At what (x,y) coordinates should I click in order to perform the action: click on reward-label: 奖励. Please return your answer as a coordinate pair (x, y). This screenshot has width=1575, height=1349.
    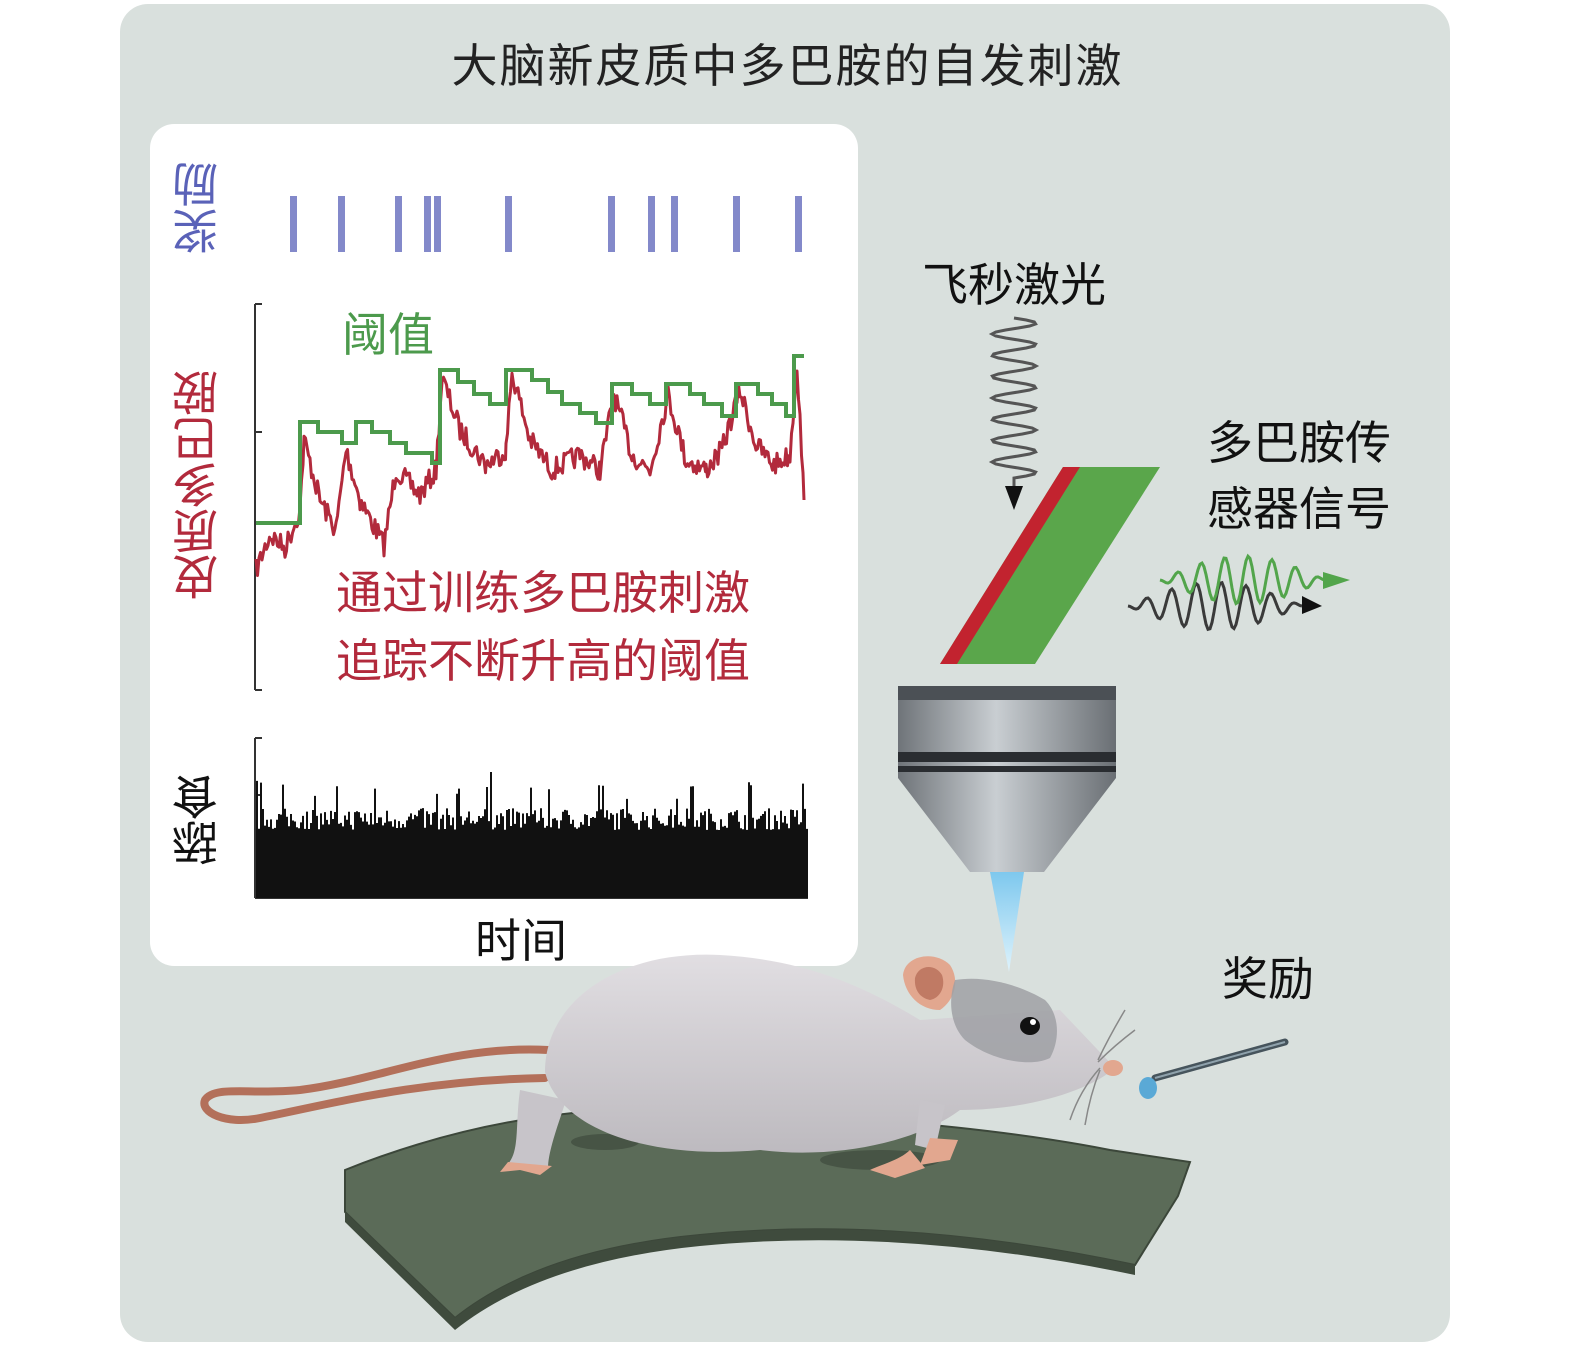
    Looking at the image, I should click on (1268, 979).